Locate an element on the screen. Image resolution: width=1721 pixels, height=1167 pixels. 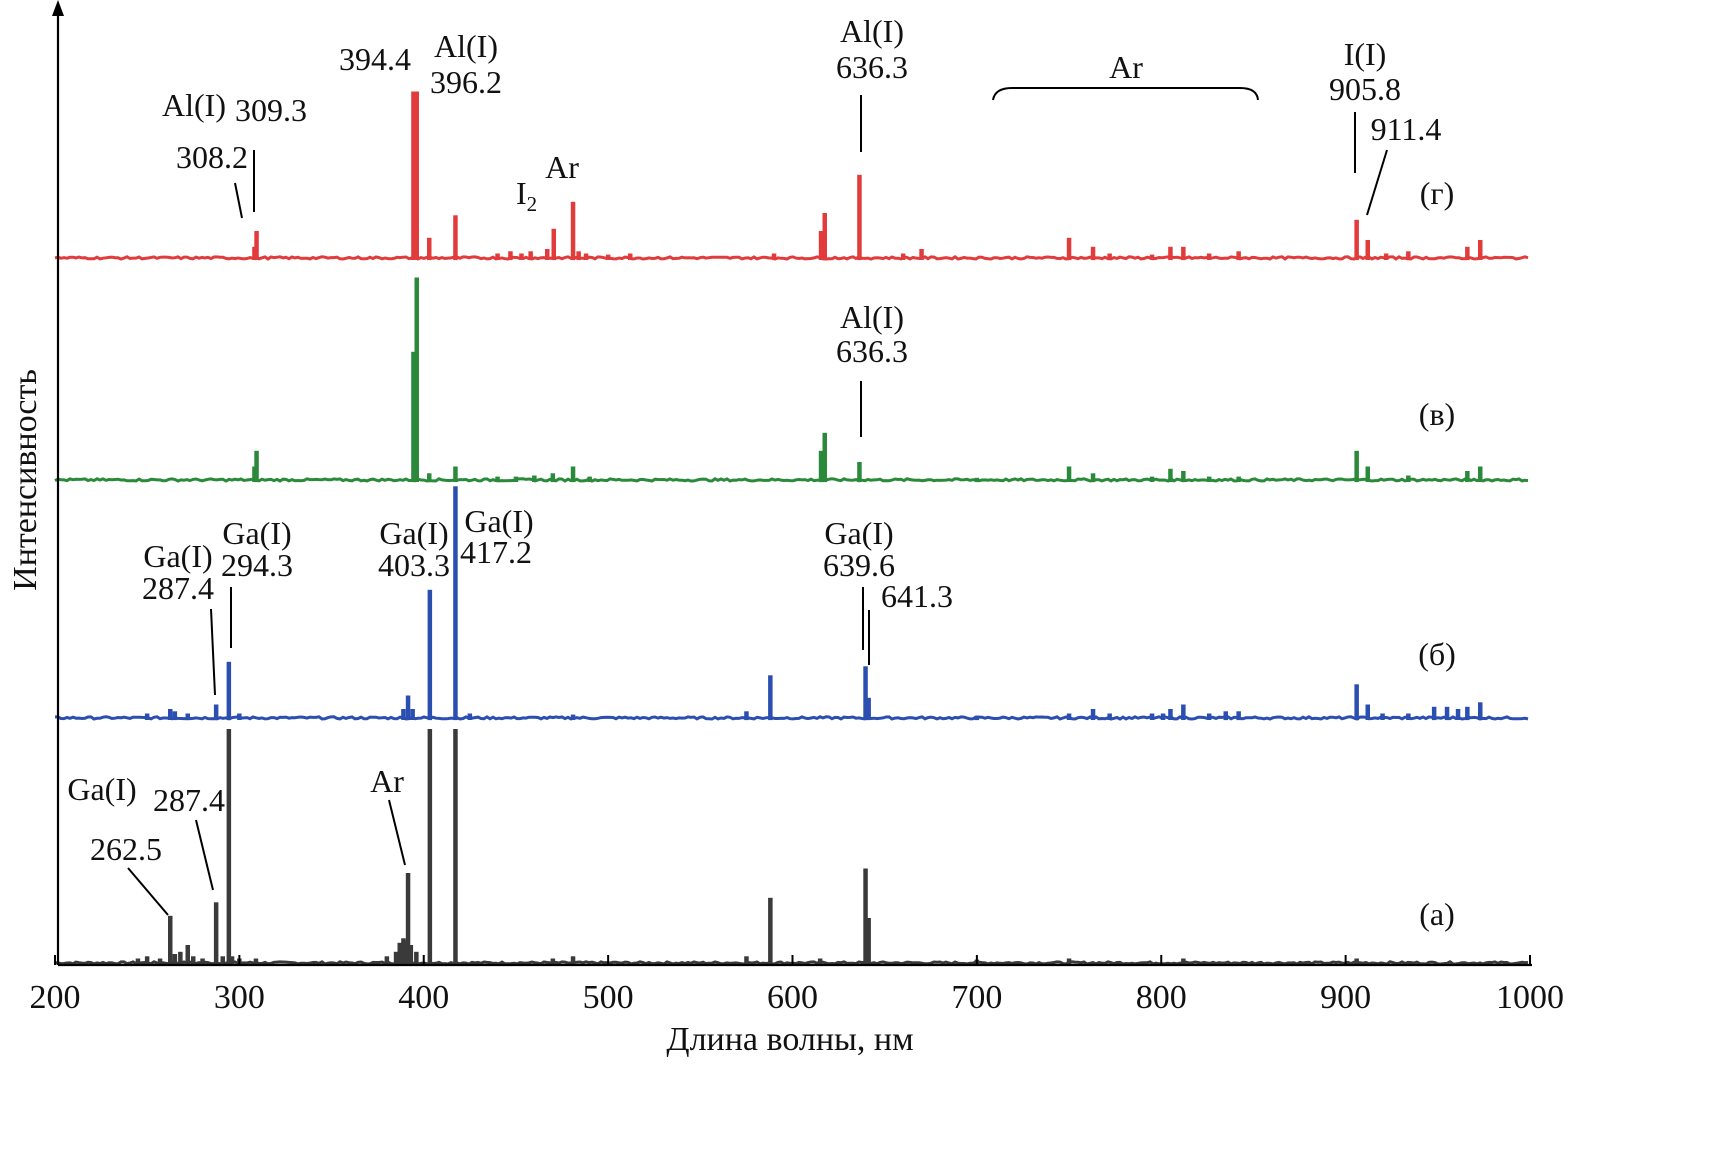
label-g-905: 905.8 is located at coordinates (1365, 89).